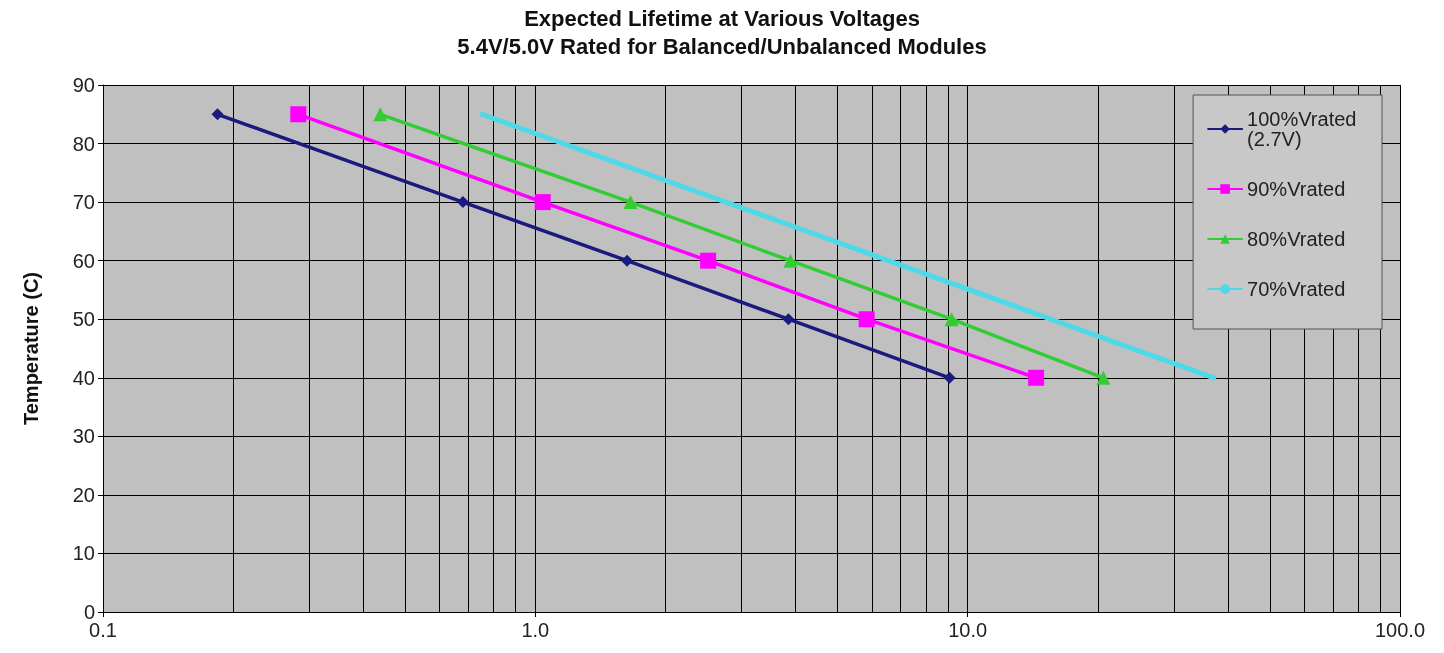  What do you see at coordinates (83, 85) in the screenshot?
I see `y-tick-label: 90` at bounding box center [83, 85].